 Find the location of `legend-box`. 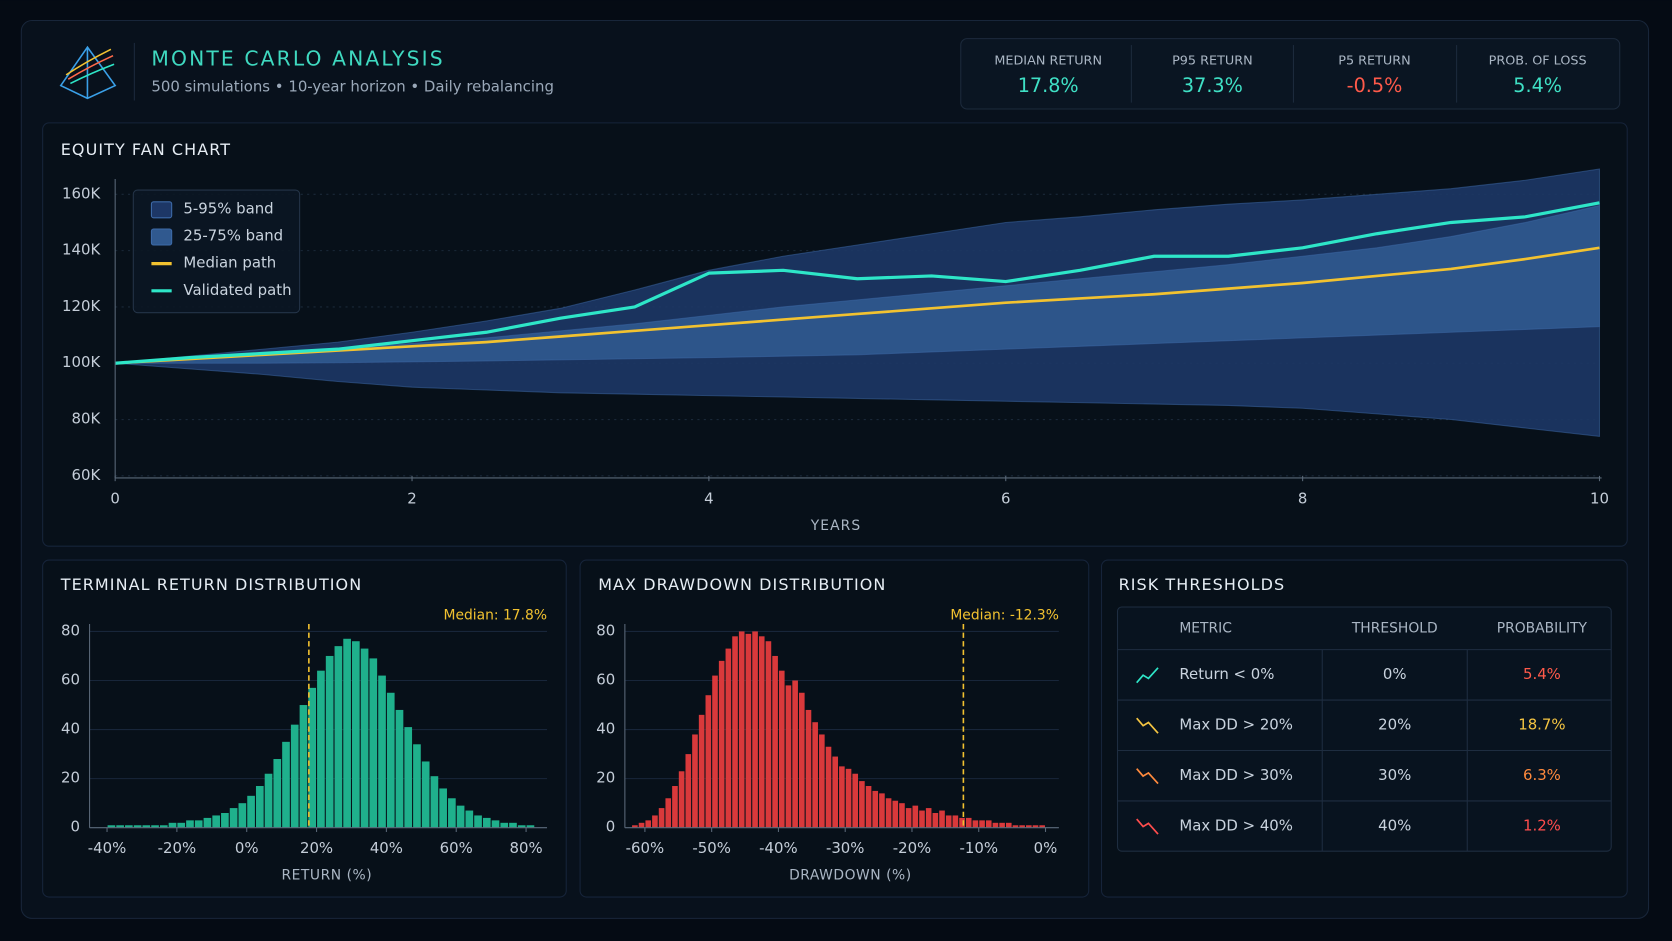

legend-box is located at coordinates (216, 251).